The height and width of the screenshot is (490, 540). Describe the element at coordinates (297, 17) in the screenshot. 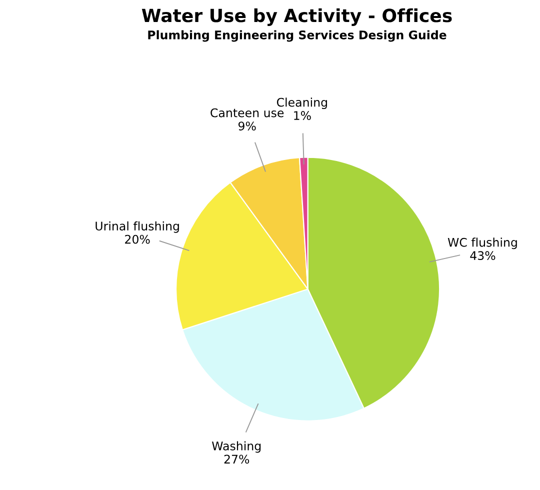

I see `chart-title: Water Use by Activity - Offices` at that location.